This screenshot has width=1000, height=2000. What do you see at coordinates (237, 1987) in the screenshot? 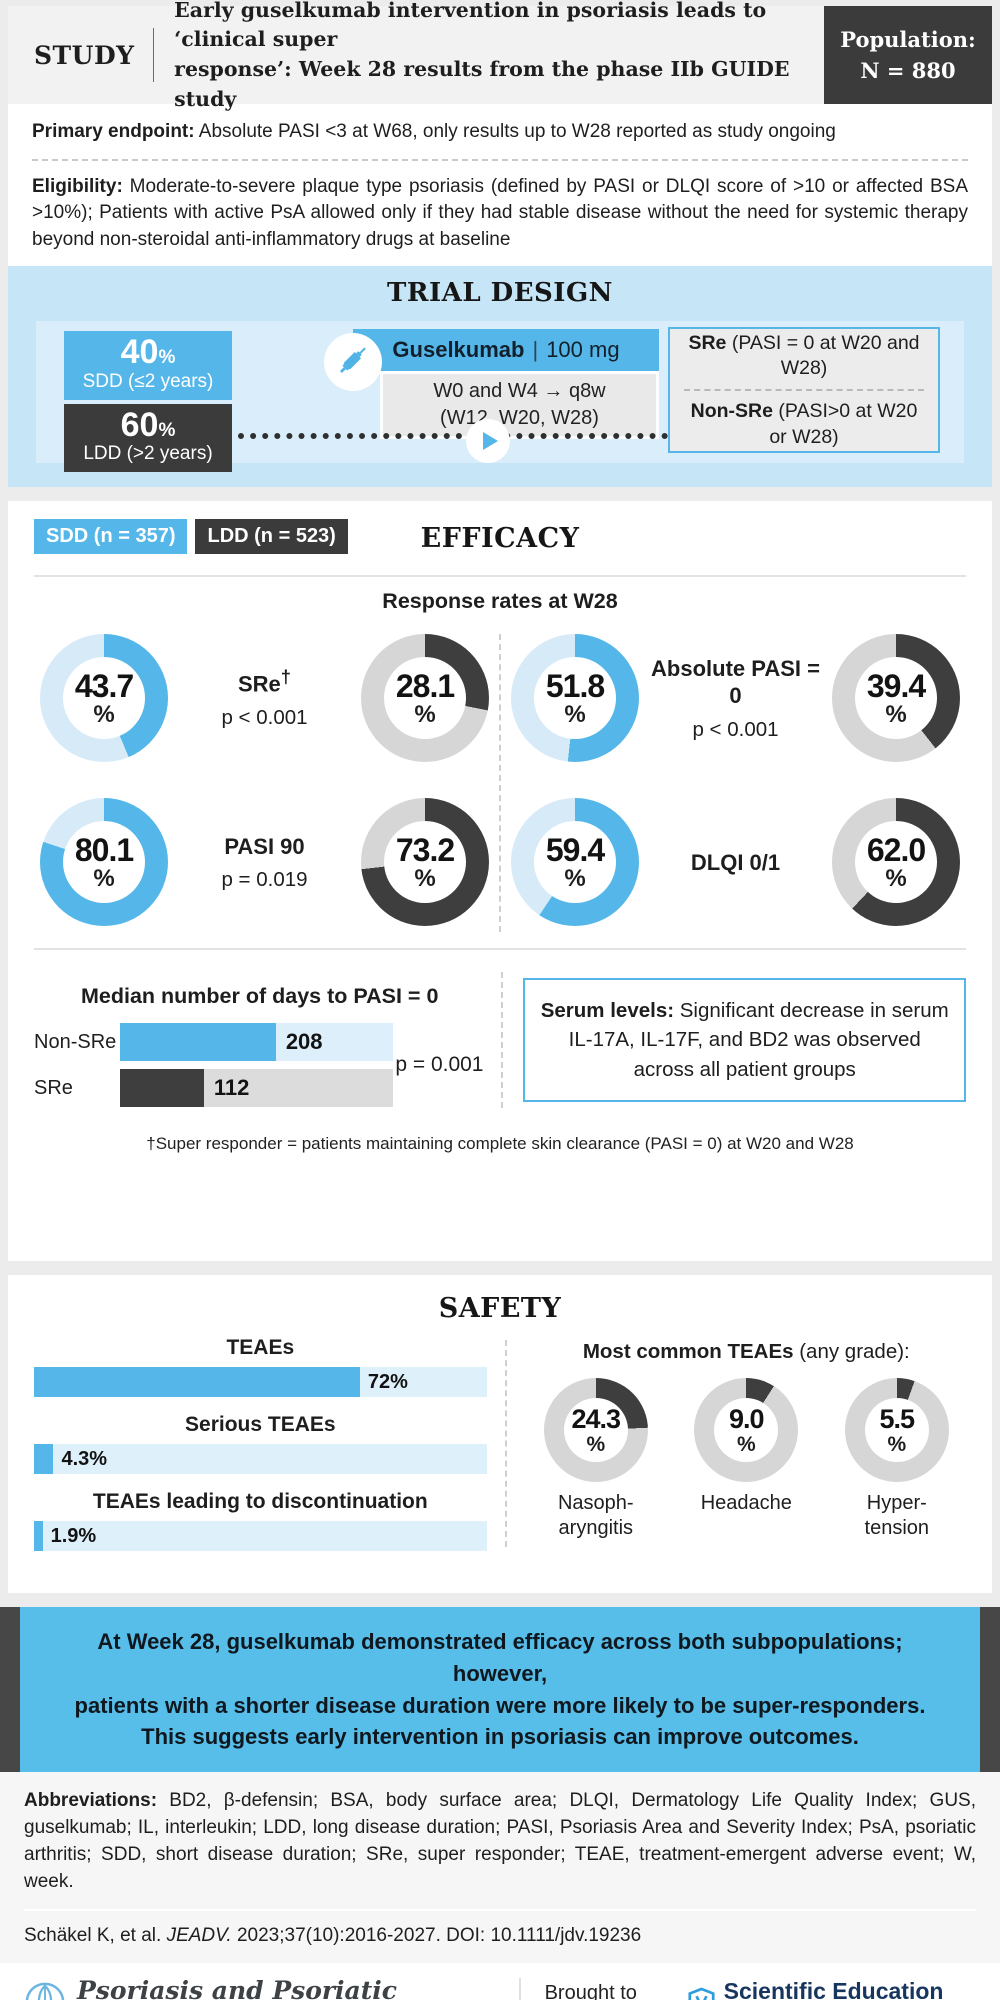
I see `hub-name: Psoriasis and Psoriatic Arthritis Hub` at bounding box center [237, 1987].